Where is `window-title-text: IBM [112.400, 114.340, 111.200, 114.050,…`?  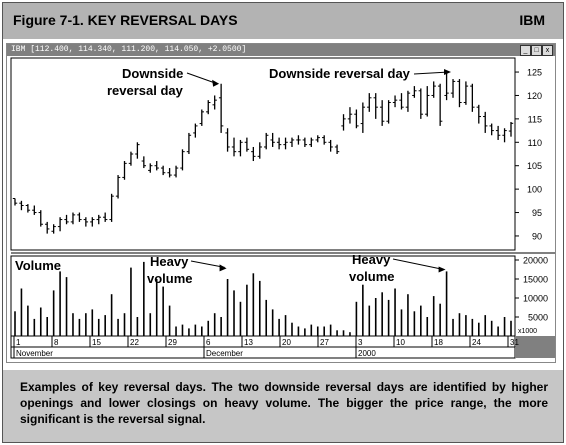 window-title-text: IBM [112.400, 114.340, 111.200, 114.050,… is located at coordinates (129, 49).